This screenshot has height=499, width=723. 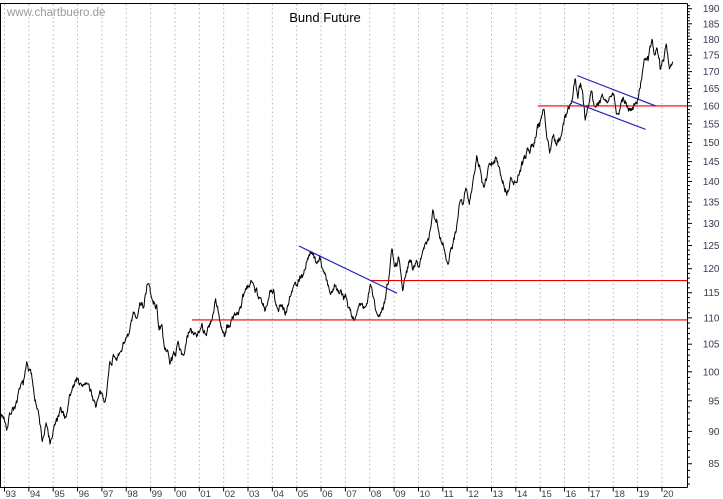 What do you see at coordinates (303, 494) in the screenshot?
I see `x-tick-label: 05` at bounding box center [303, 494].